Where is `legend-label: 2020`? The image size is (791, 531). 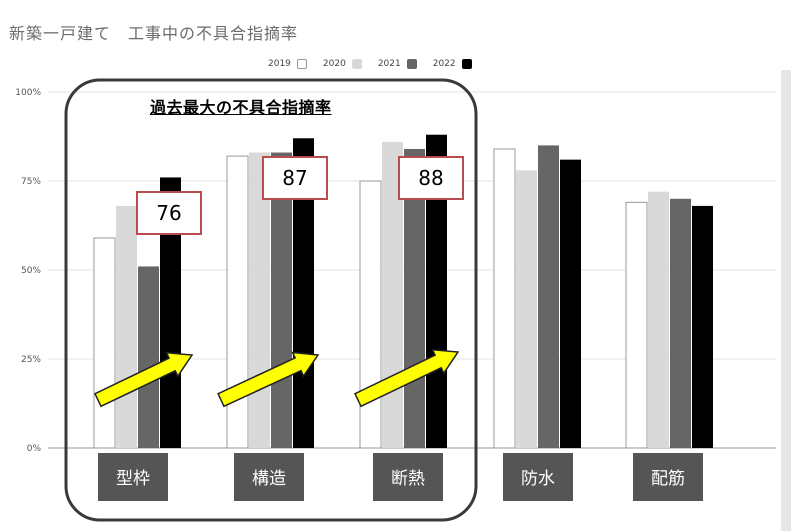 legend-label: 2020 is located at coordinates (334, 64).